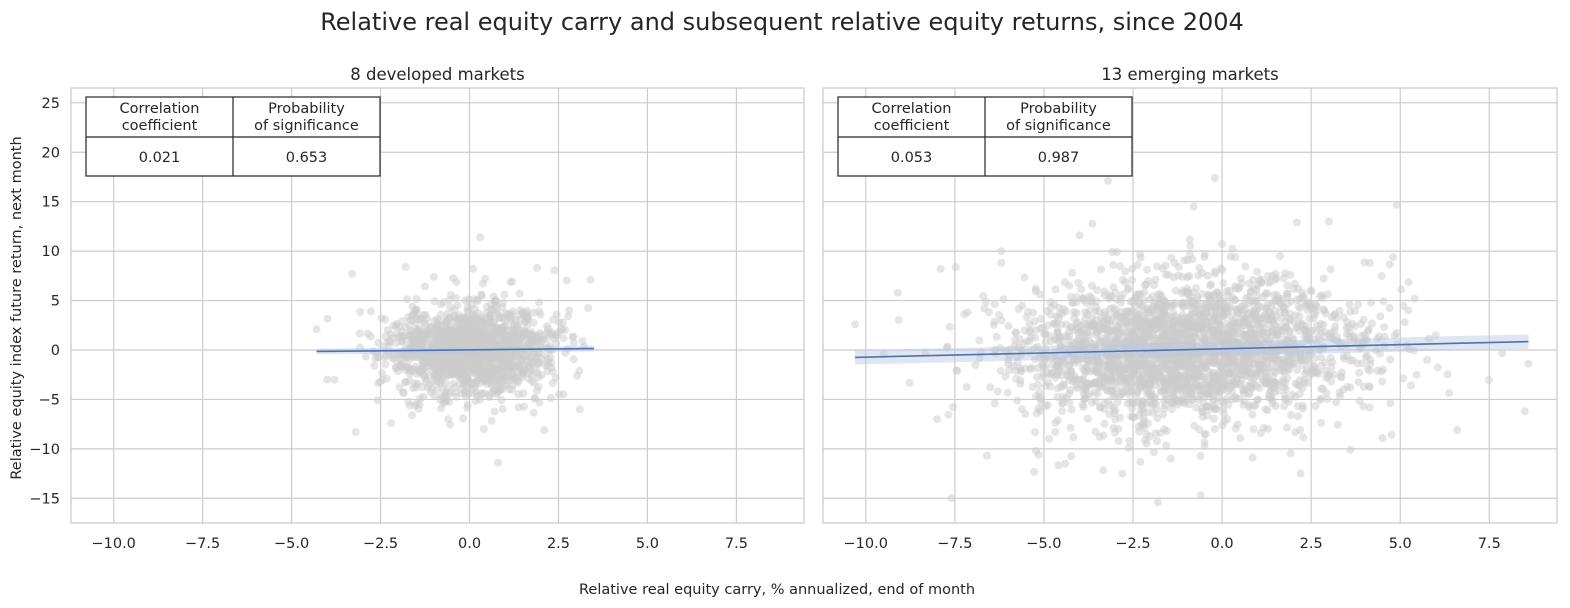  What do you see at coordinates (307, 158) in the screenshot?
I see `stats-table-value: 0.653` at bounding box center [307, 158].